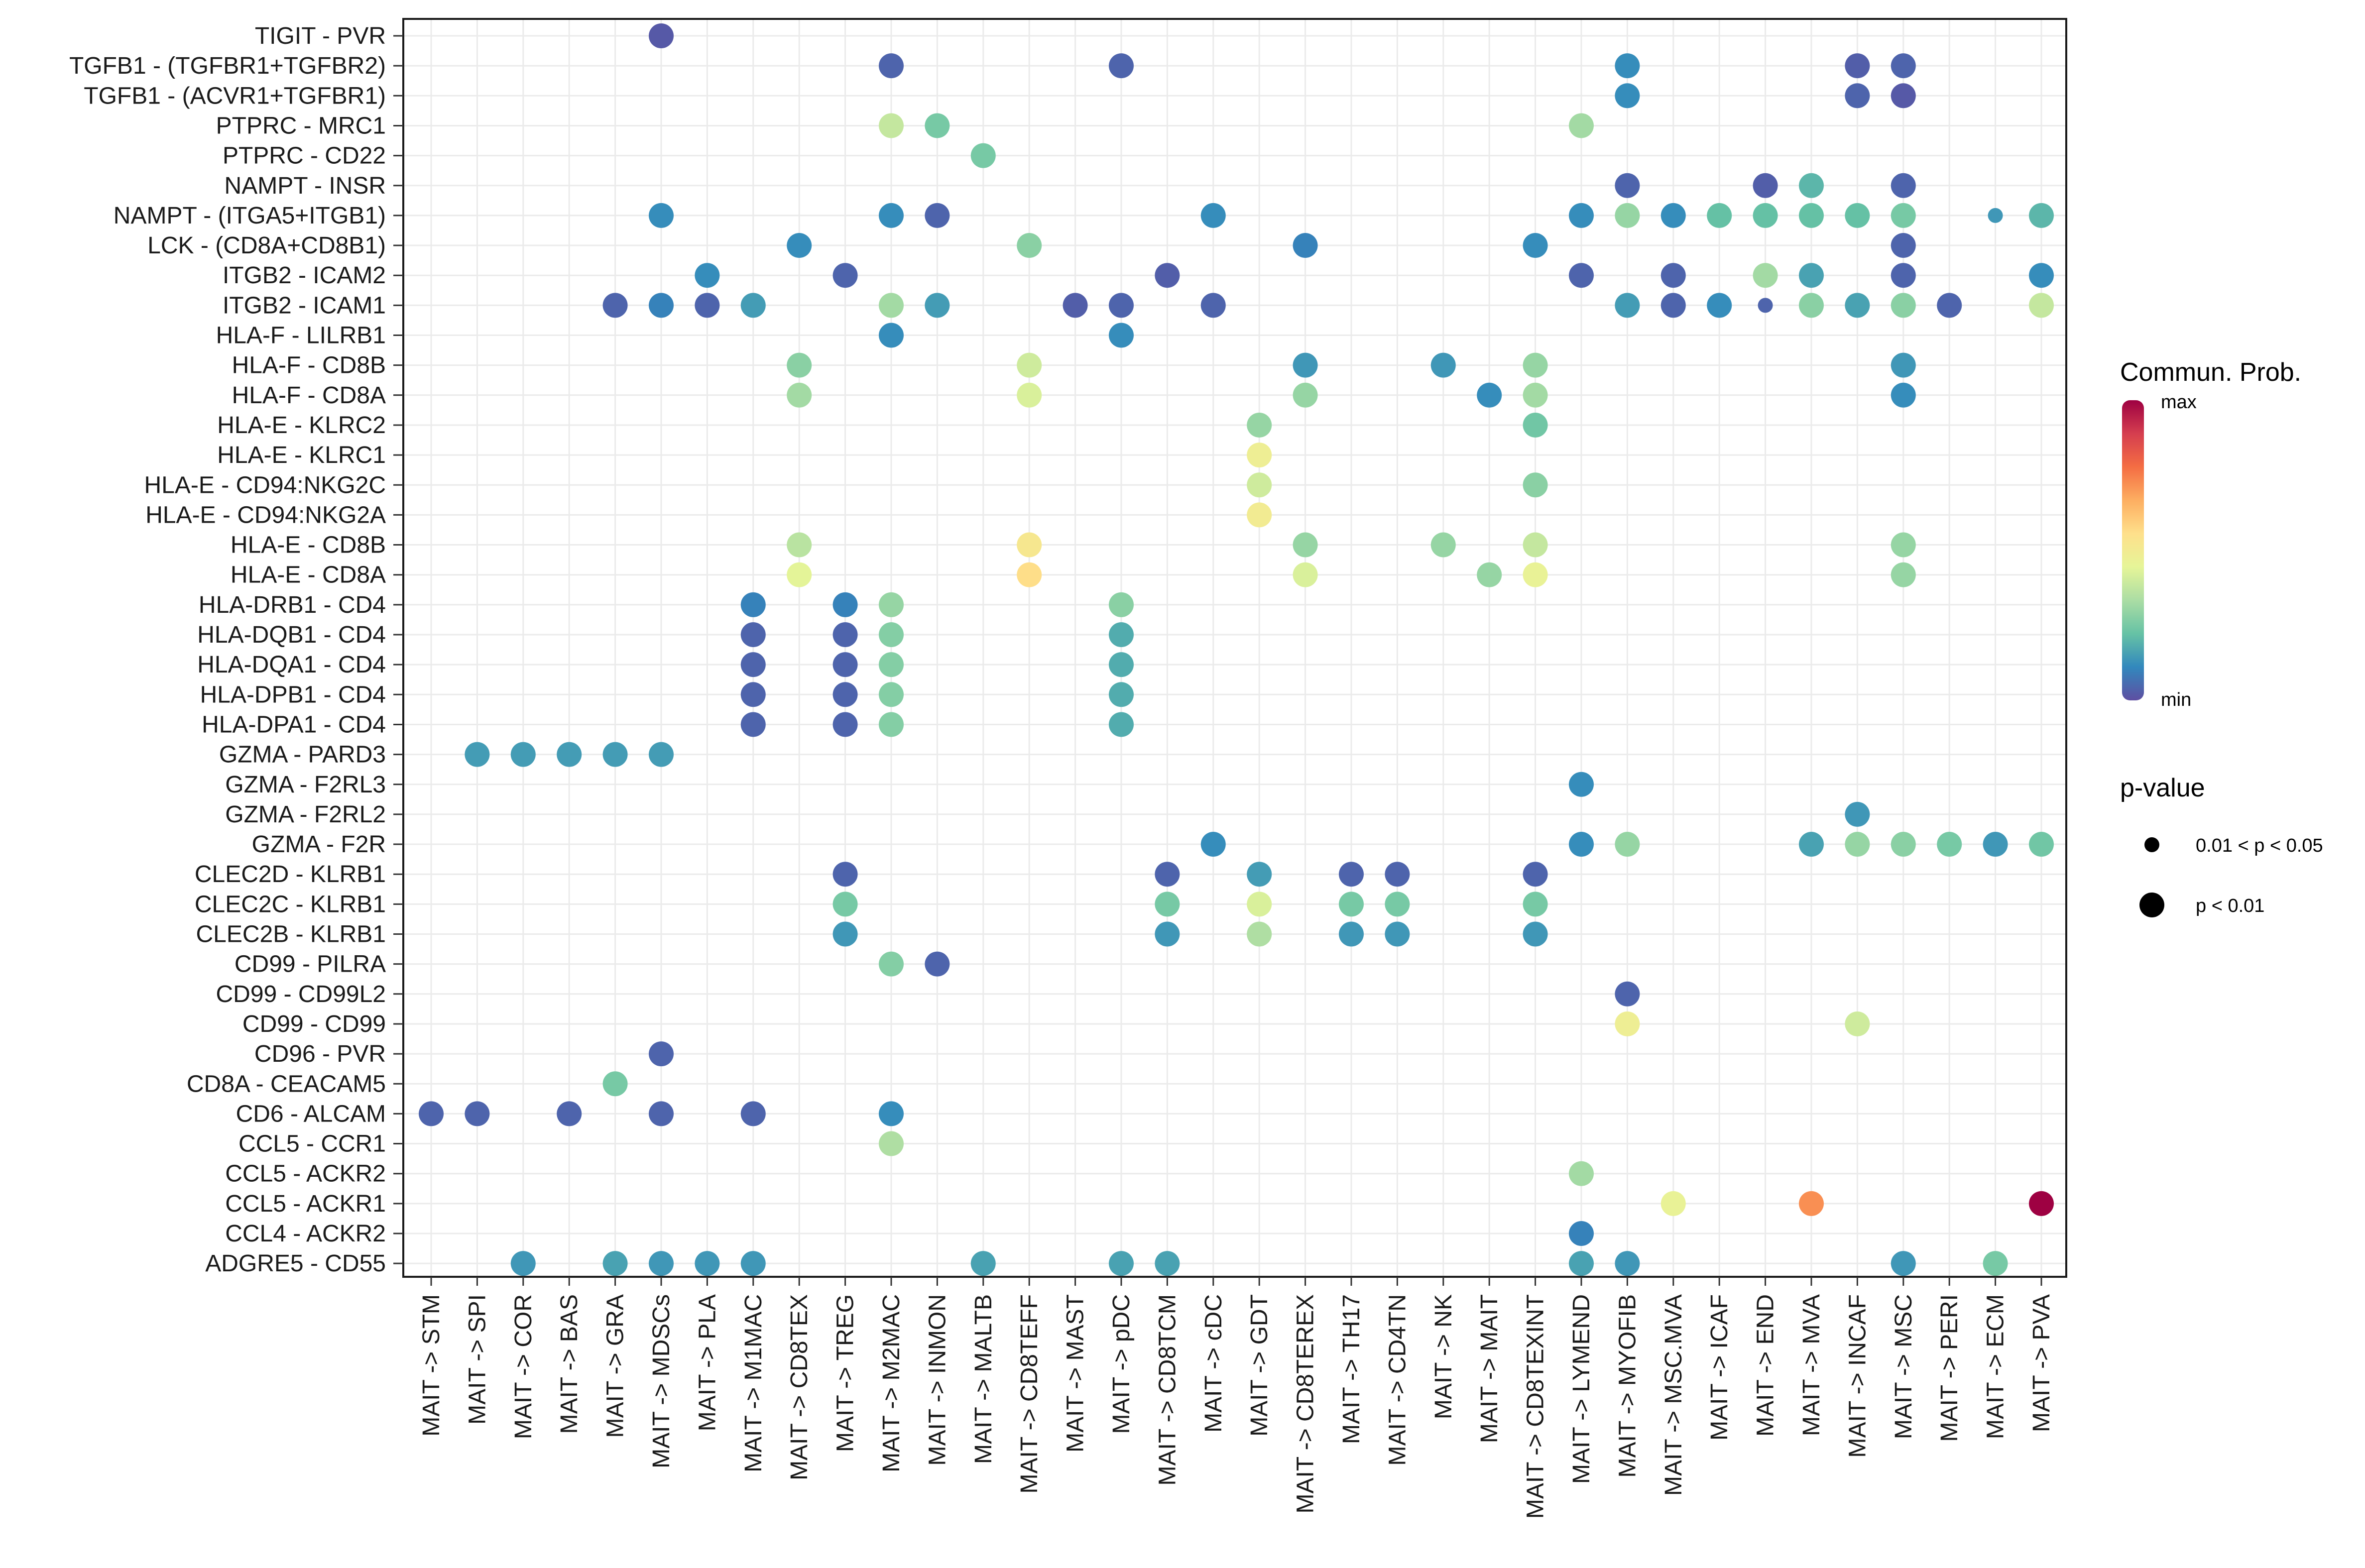 Image resolution: width=2365 pixels, height=1568 pixels. Describe the element at coordinates (2179, 403) in the screenshot. I see `color-legend-max: max` at that location.